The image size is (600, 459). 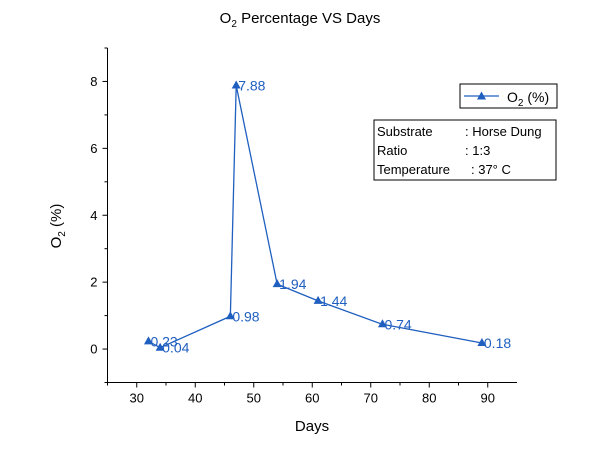 What do you see at coordinates (163, 341) in the screenshot?
I see `data-label: 0.23` at bounding box center [163, 341].